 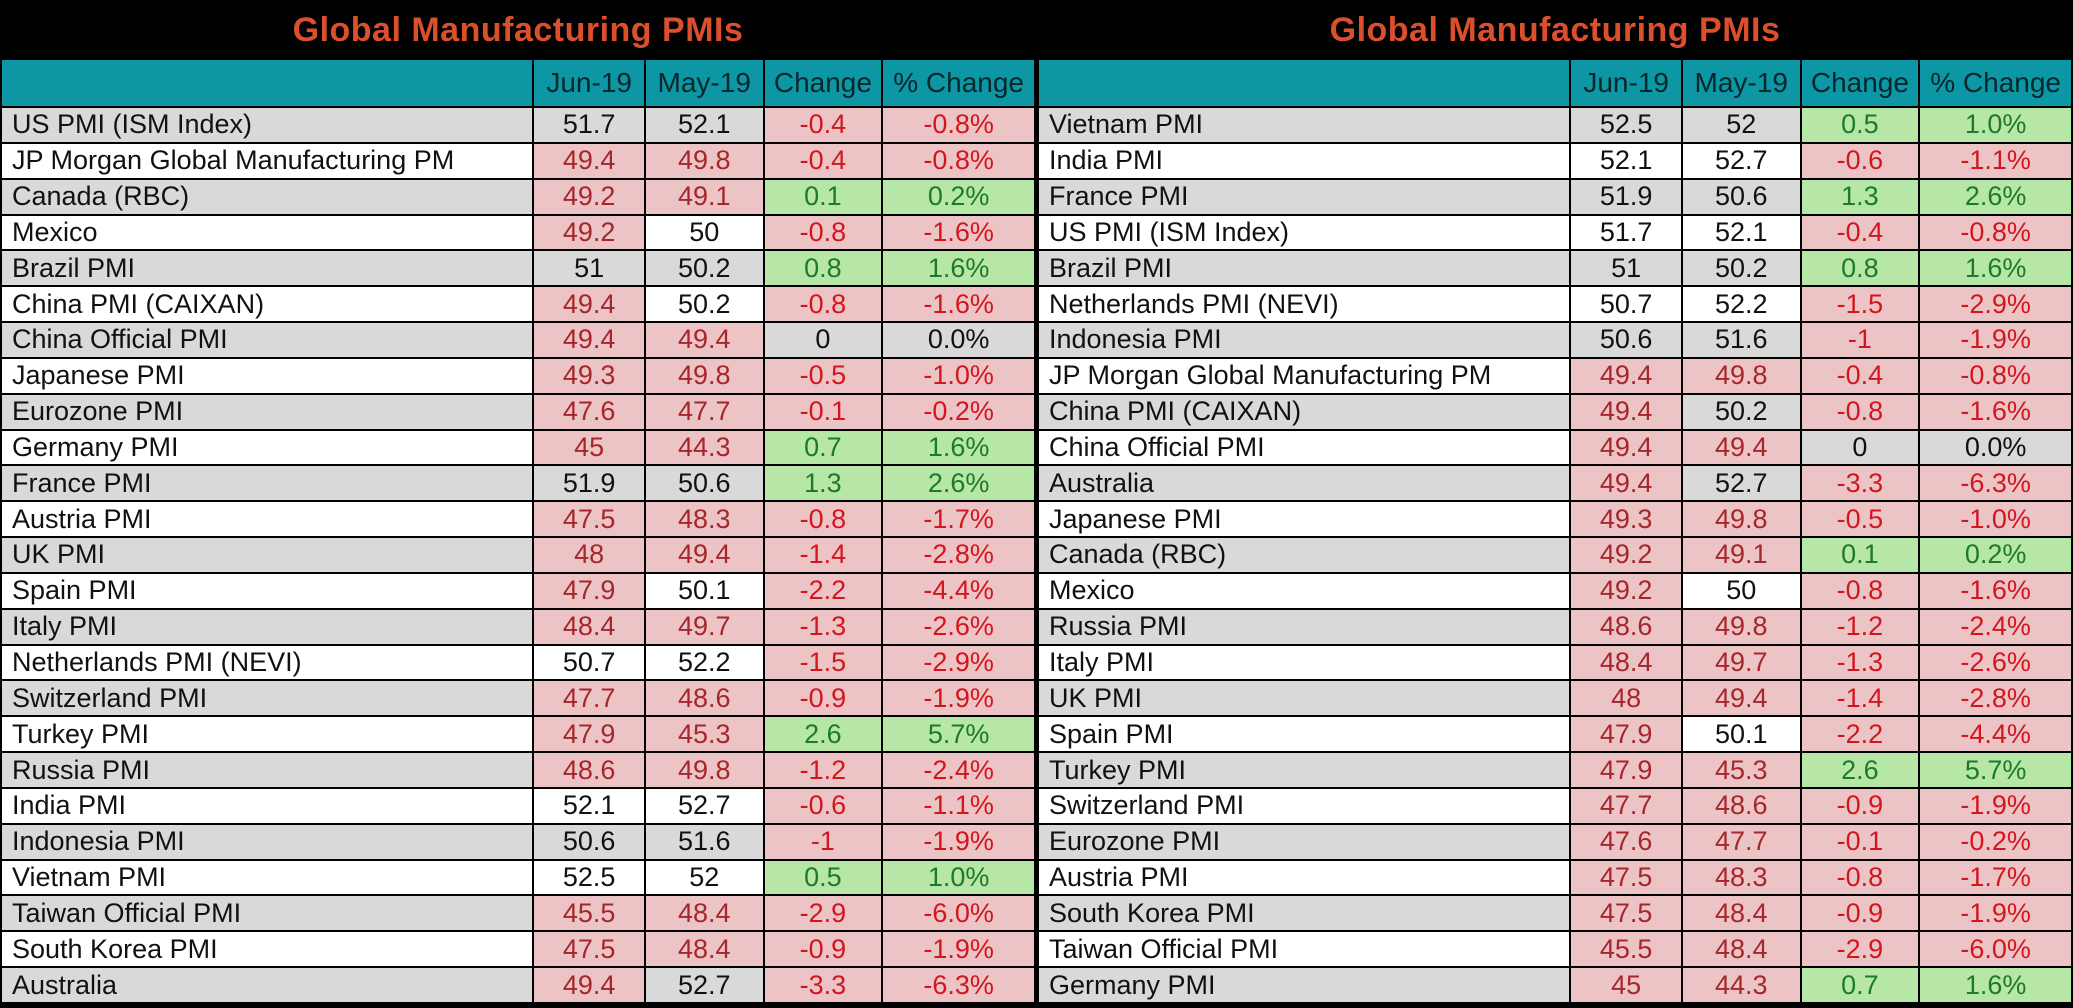 I want to click on country-label-cell: Brazil PMI, so click(x=267, y=267).